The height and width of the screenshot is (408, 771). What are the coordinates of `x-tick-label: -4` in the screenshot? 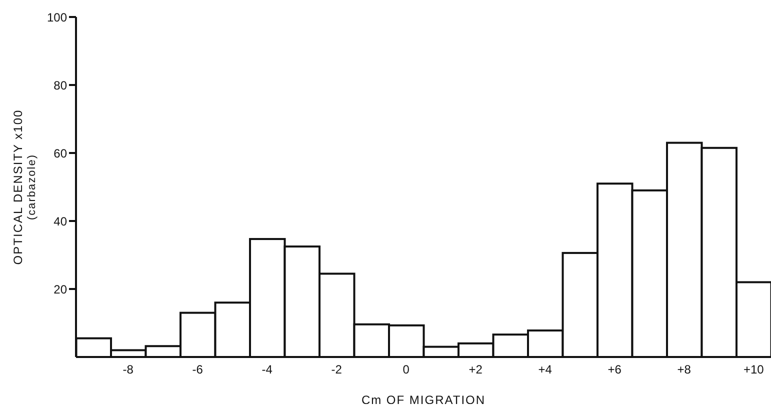 It's located at (267, 369).